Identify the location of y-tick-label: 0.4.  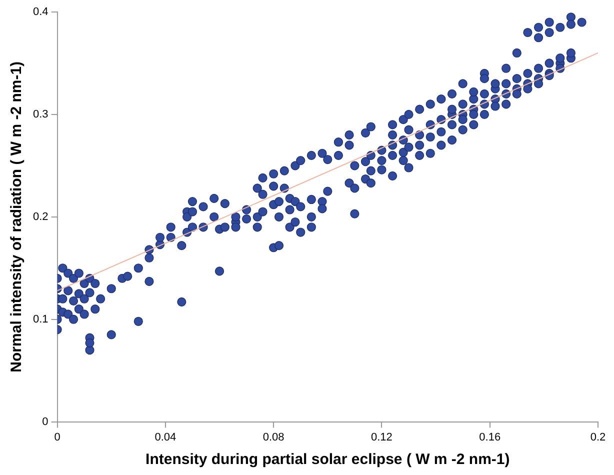
(40, 12).